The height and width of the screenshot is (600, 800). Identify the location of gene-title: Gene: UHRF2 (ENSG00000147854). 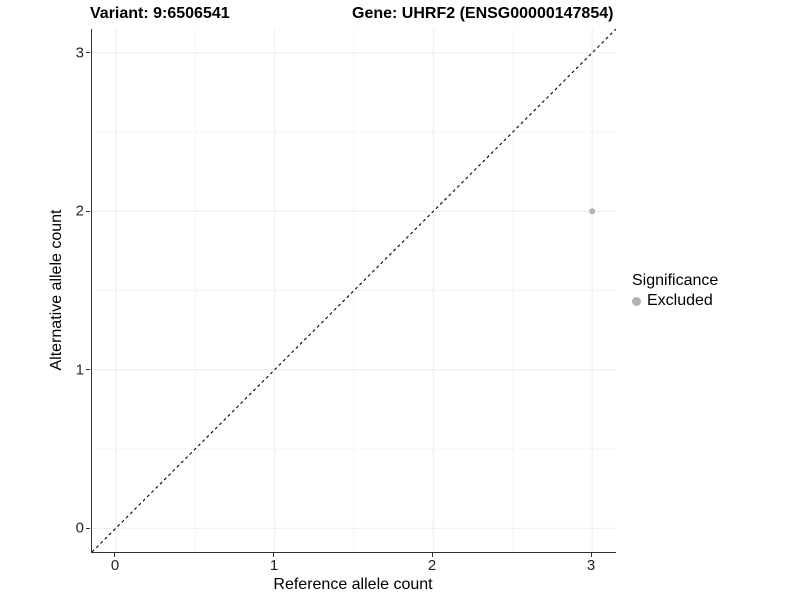
(483, 13).